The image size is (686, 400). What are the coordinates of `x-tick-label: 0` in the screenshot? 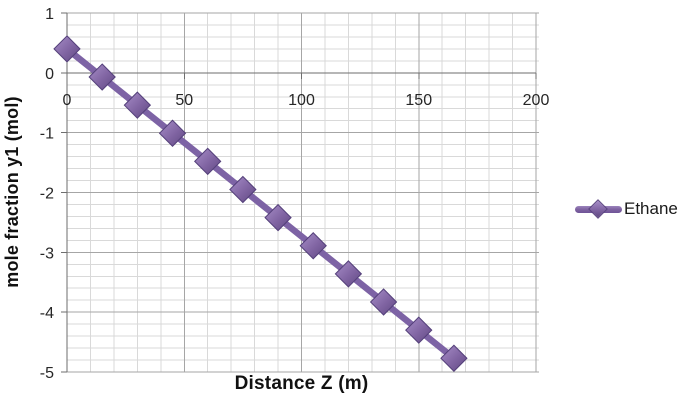 It's located at (67, 100).